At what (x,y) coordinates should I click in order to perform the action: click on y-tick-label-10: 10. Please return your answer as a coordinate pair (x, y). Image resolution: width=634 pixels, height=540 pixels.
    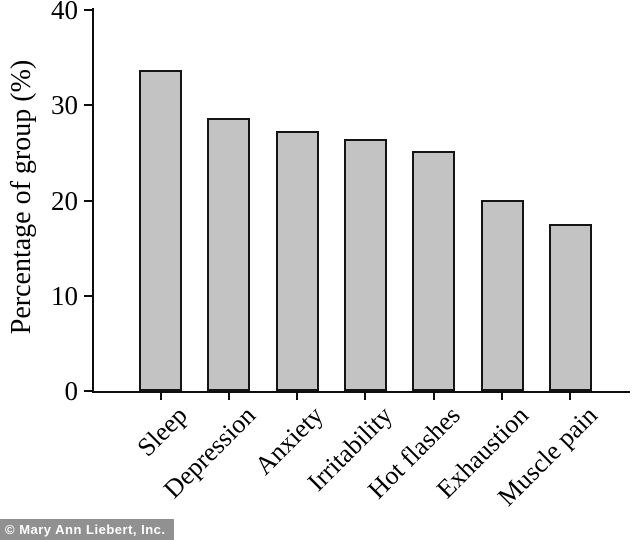
    Looking at the image, I should click on (64, 295).